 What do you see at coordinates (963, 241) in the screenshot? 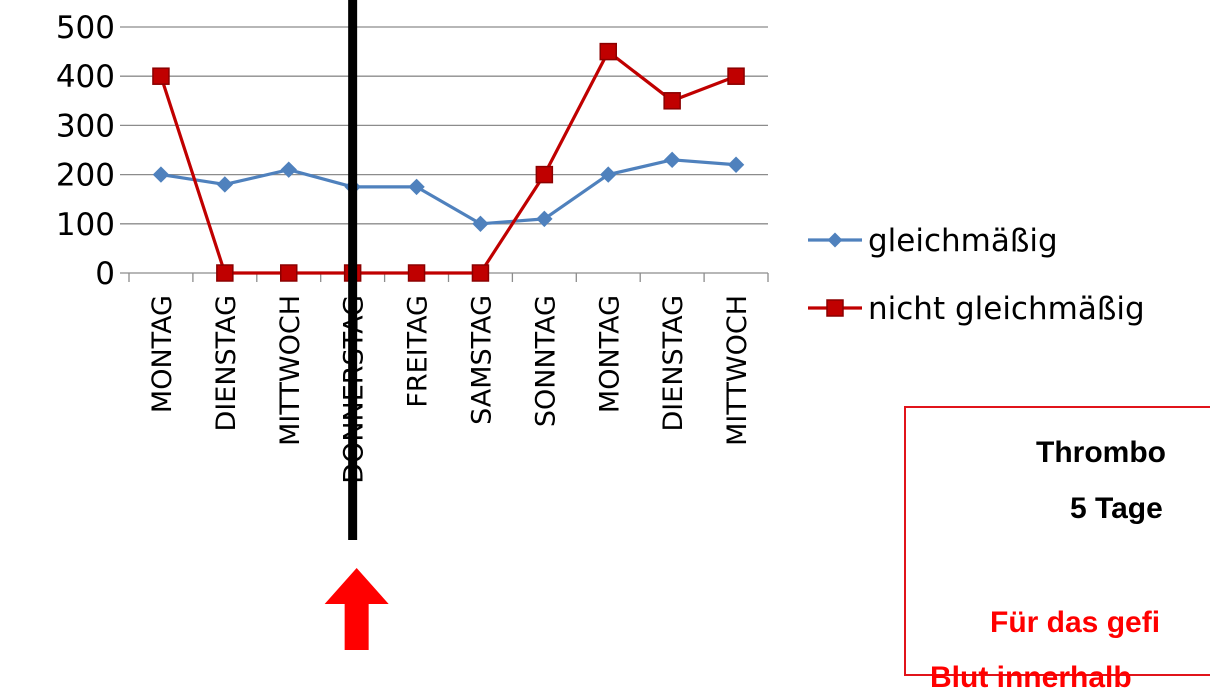
I see `legend-label: gleichmäßig` at bounding box center [963, 241].